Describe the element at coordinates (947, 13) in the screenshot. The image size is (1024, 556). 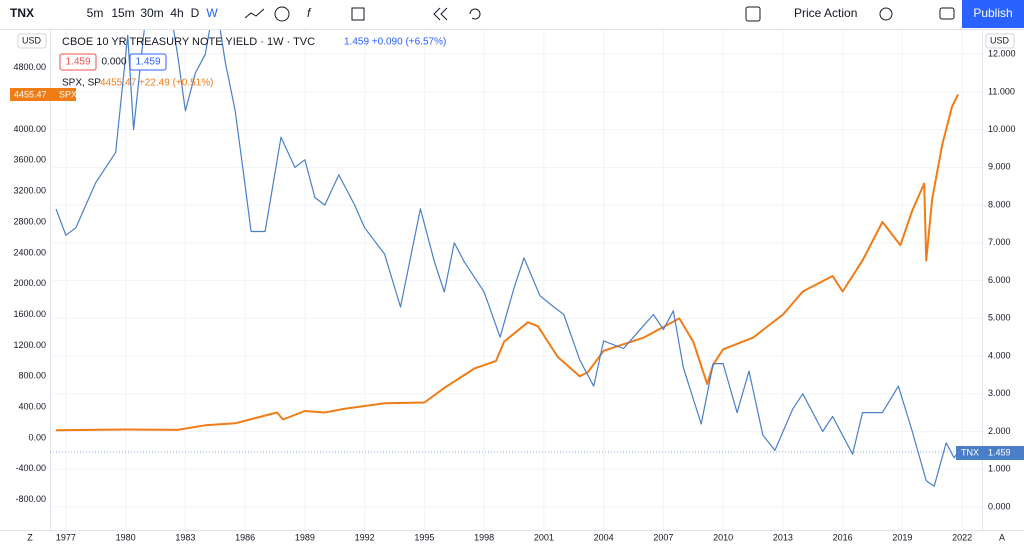
I see `snapshot-icon` at that location.